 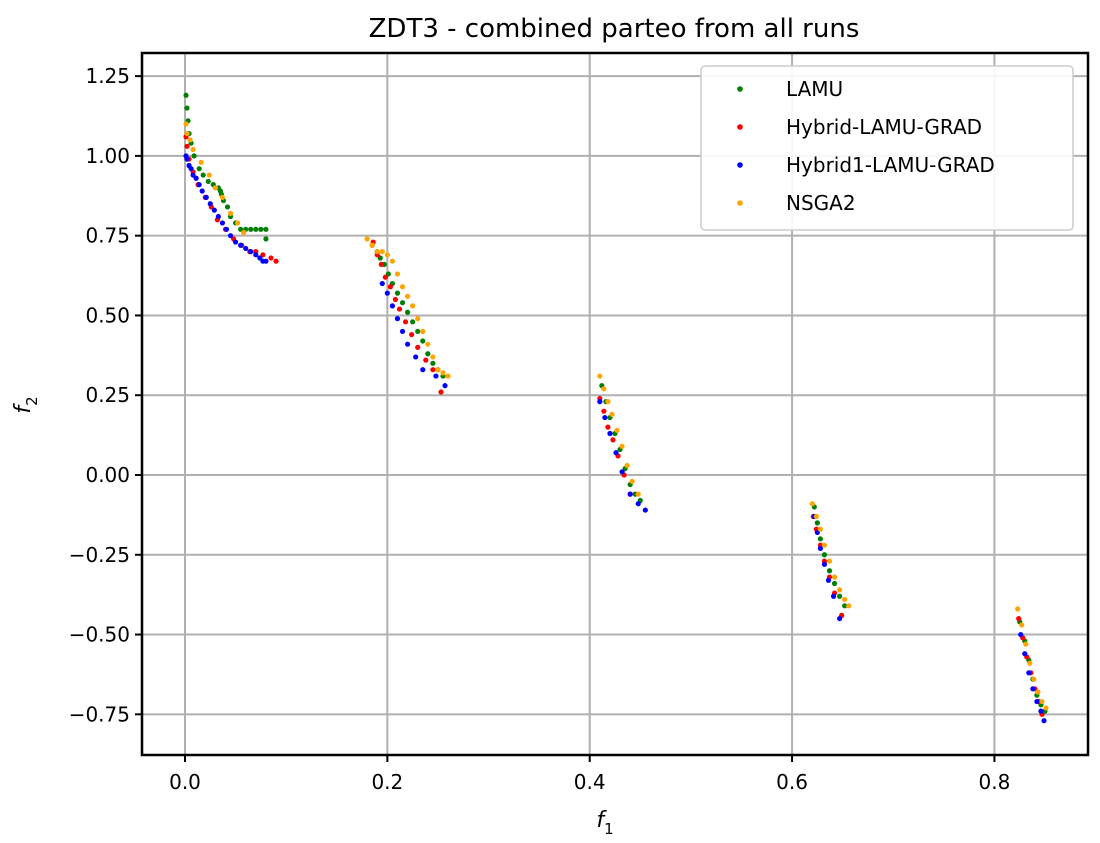 I want to click on y-tick-label: 1.00, so click(x=107, y=156).